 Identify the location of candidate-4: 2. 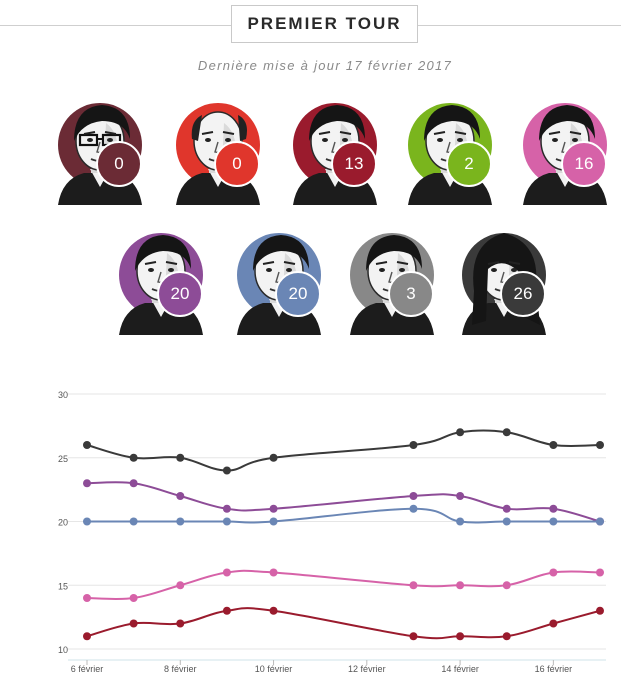
(455, 150).